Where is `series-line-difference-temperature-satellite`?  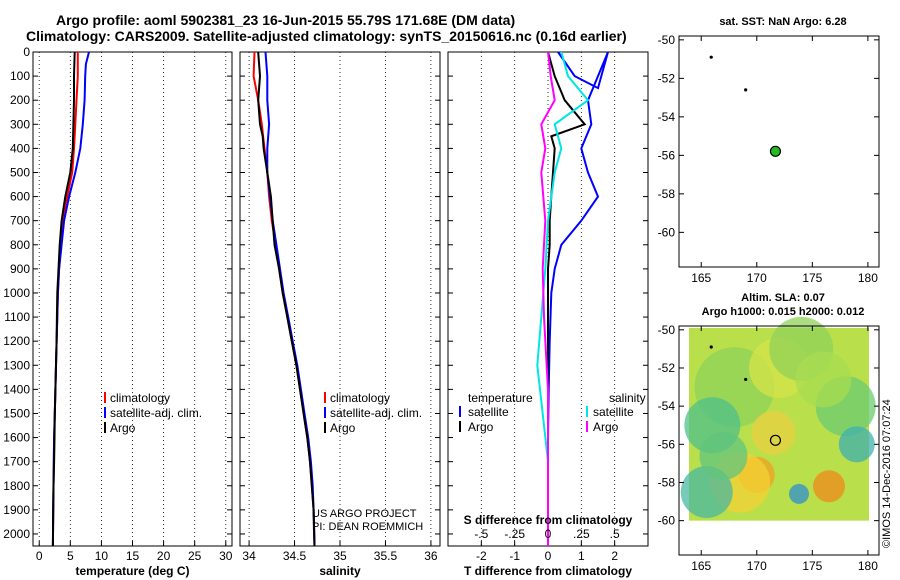 series-line-difference-temperature-satellite is located at coordinates (578, 298).